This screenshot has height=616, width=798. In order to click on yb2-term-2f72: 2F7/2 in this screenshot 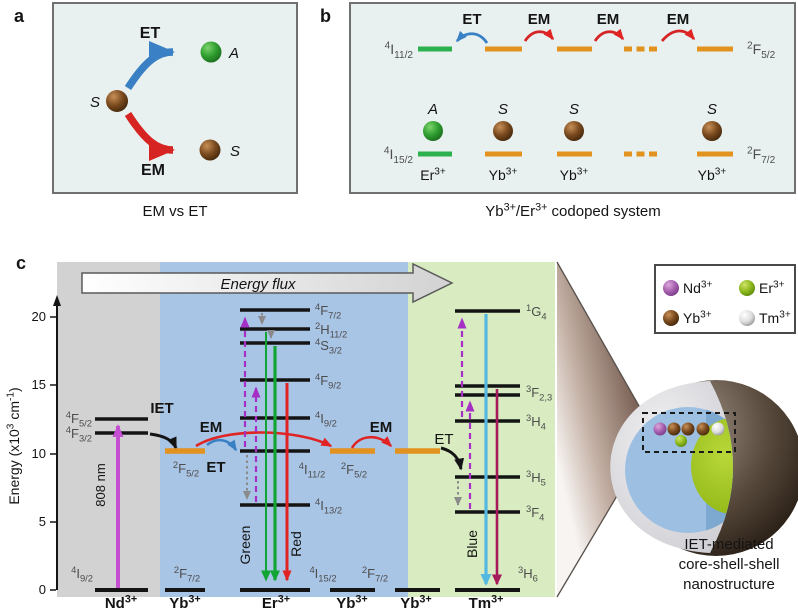, I will do `click(375, 573)`.